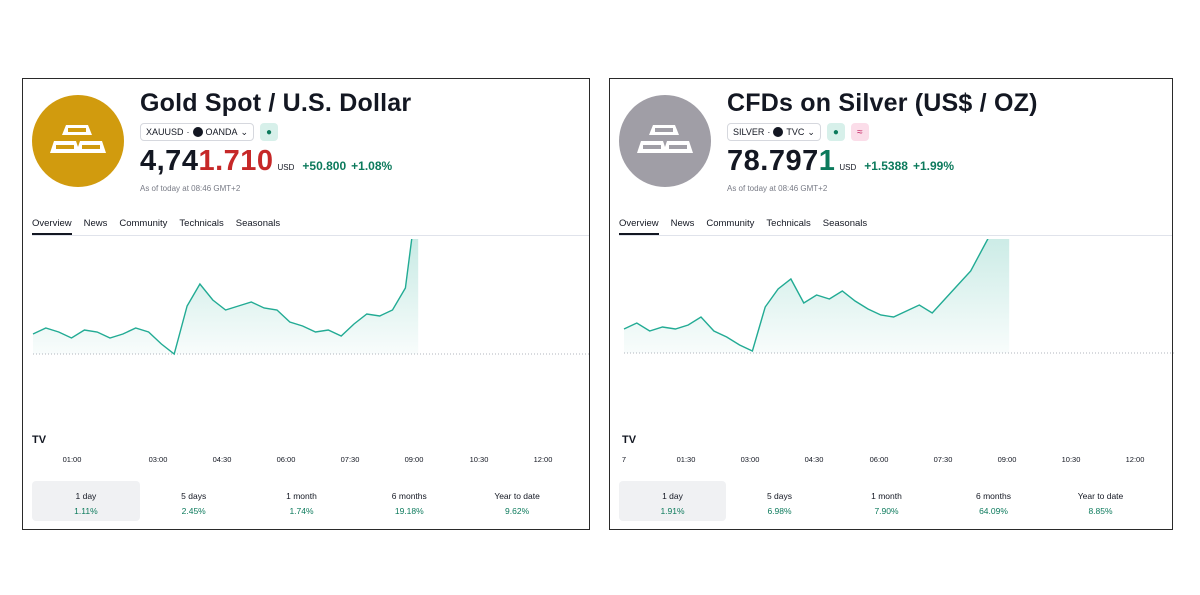 This screenshot has height=595, width=1200. I want to click on range-value: 1.11%, so click(86, 511).